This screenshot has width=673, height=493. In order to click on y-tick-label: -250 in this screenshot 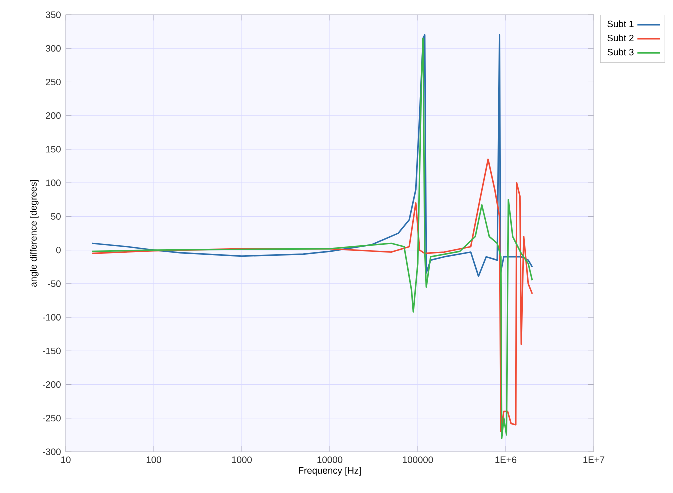, I will do `click(52, 418)`.